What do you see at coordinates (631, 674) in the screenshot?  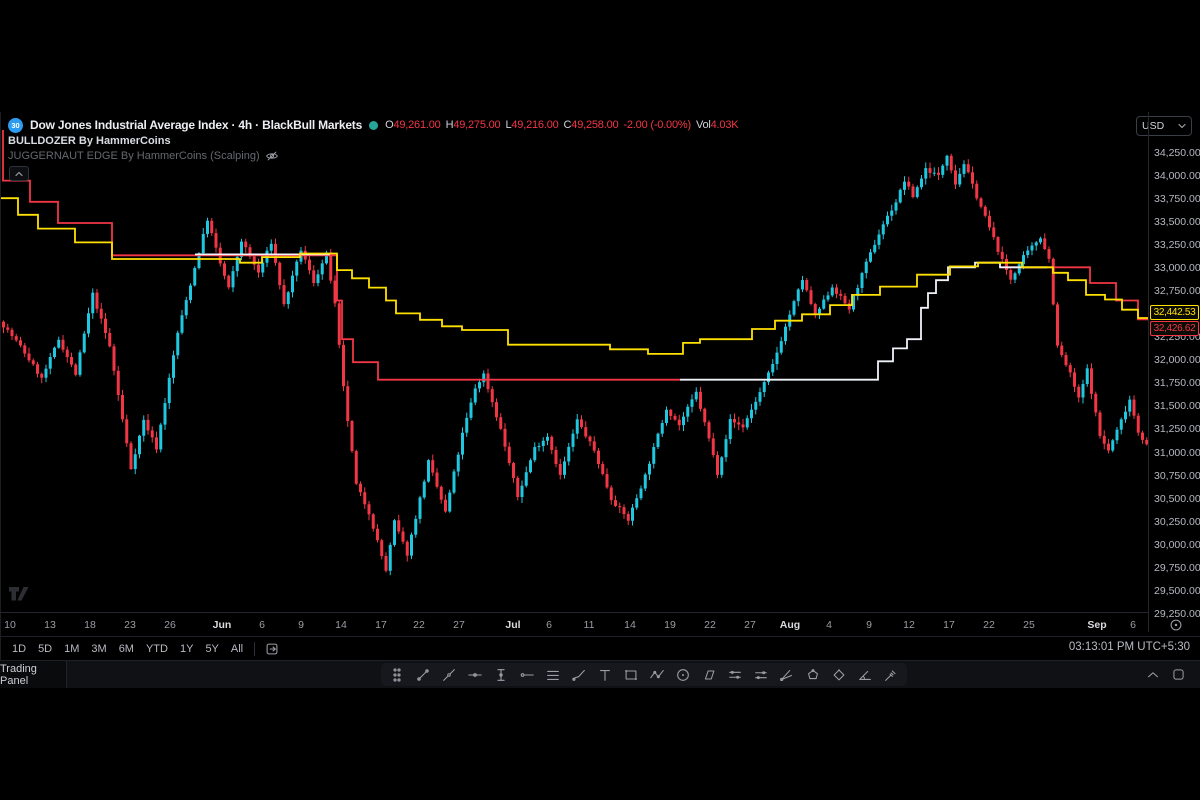 I see `rectangle-icon` at bounding box center [631, 674].